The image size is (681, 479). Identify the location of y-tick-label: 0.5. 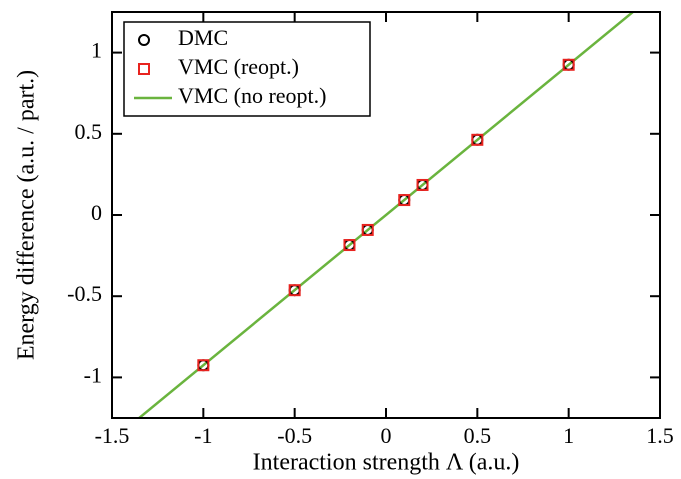
(89, 131).